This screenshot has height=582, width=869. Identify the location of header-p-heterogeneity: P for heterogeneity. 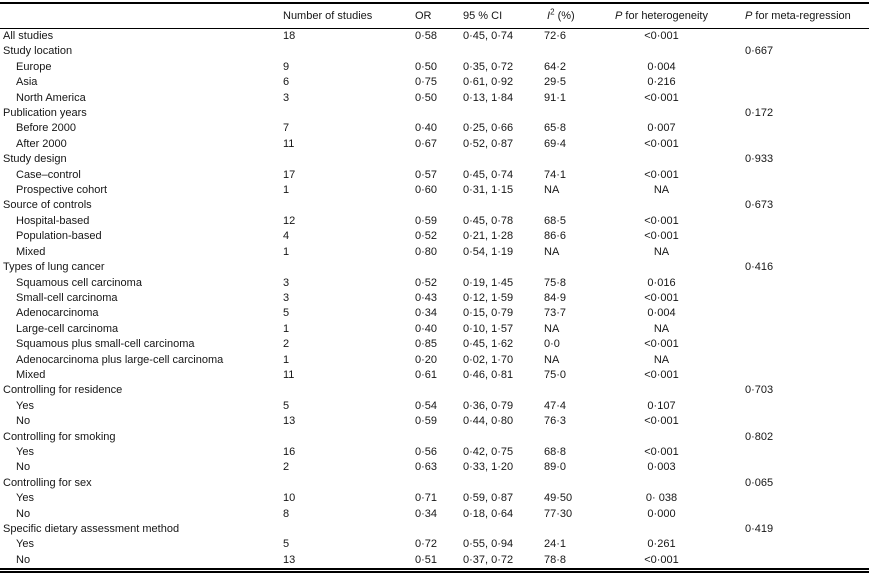
(661, 16).